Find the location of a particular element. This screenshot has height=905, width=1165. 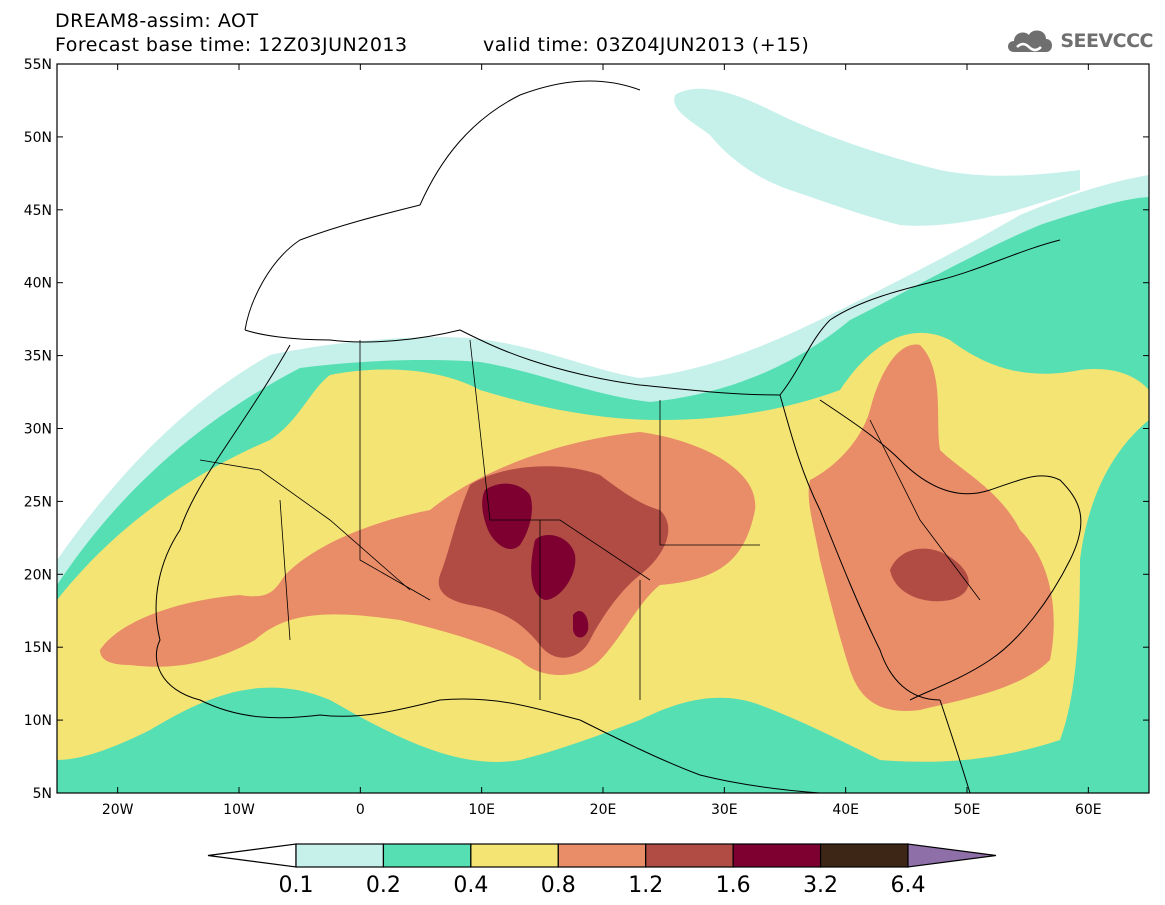

colorbar is located at coordinates (602, 855).